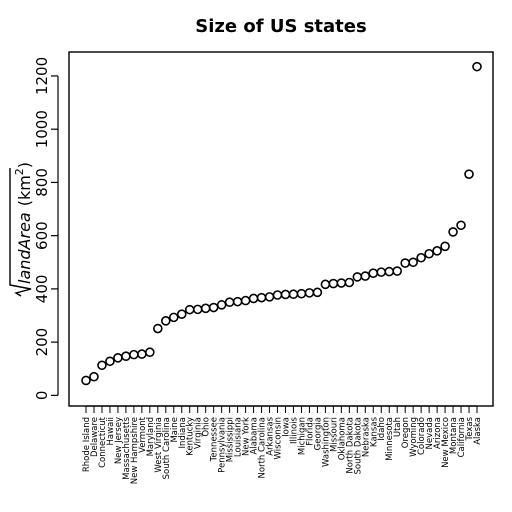 Image resolution: width=512 pixels, height=512 pixels. Describe the element at coordinates (462, 437) in the screenshot. I see `x-tick-label: California` at that location.